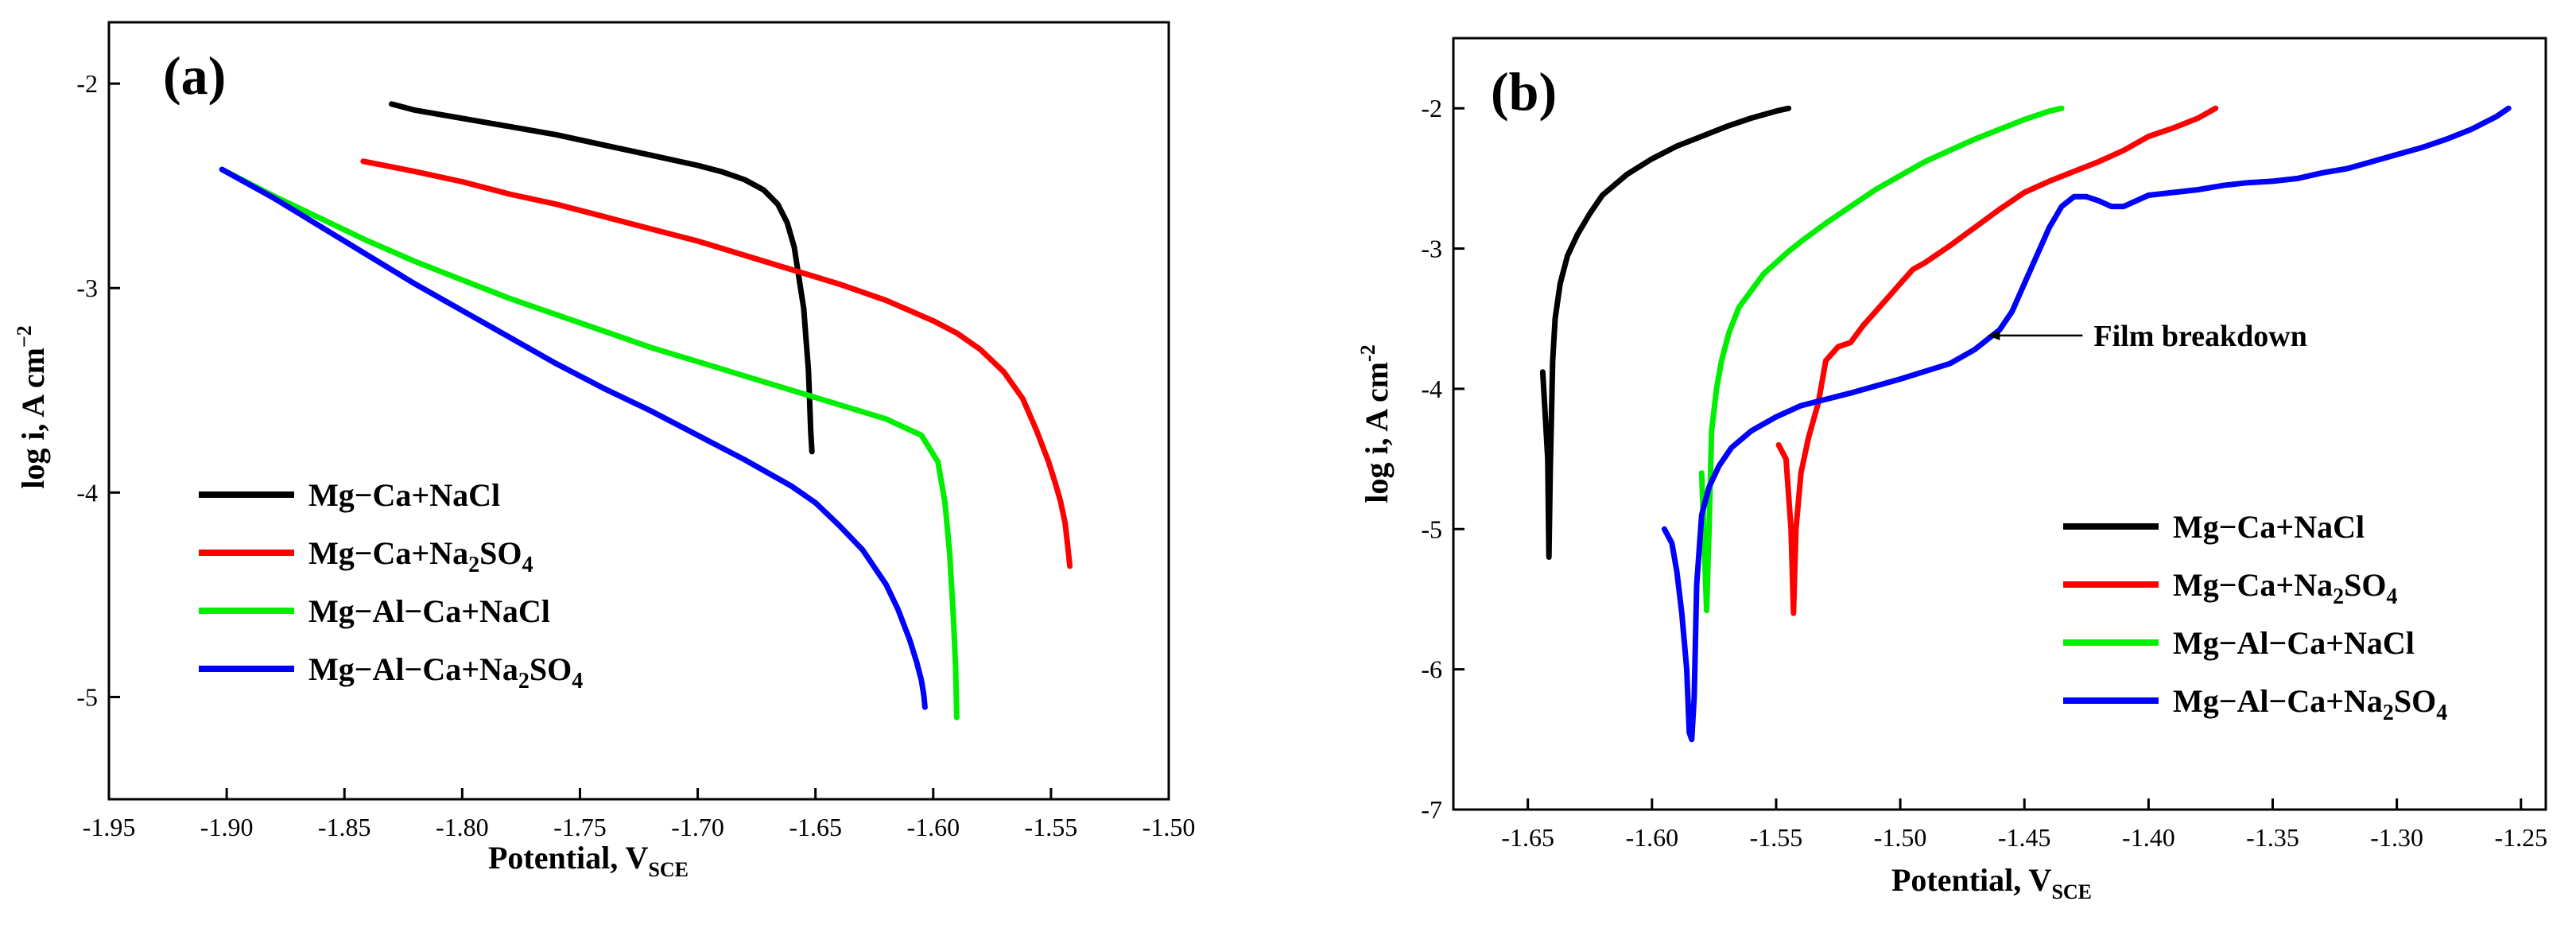 Image resolution: width=2576 pixels, height=940 pixels. Describe the element at coordinates (227, 827) in the screenshot. I see `x-tick-label: -1.90` at that location.